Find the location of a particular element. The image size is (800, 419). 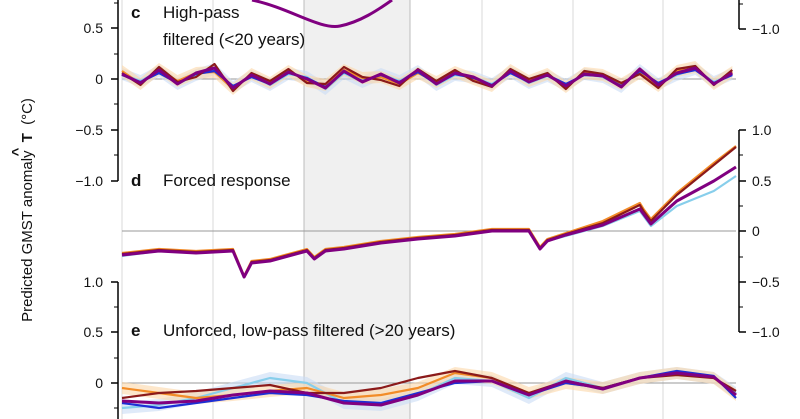

panel-e-letter: e is located at coordinates (135, 330).